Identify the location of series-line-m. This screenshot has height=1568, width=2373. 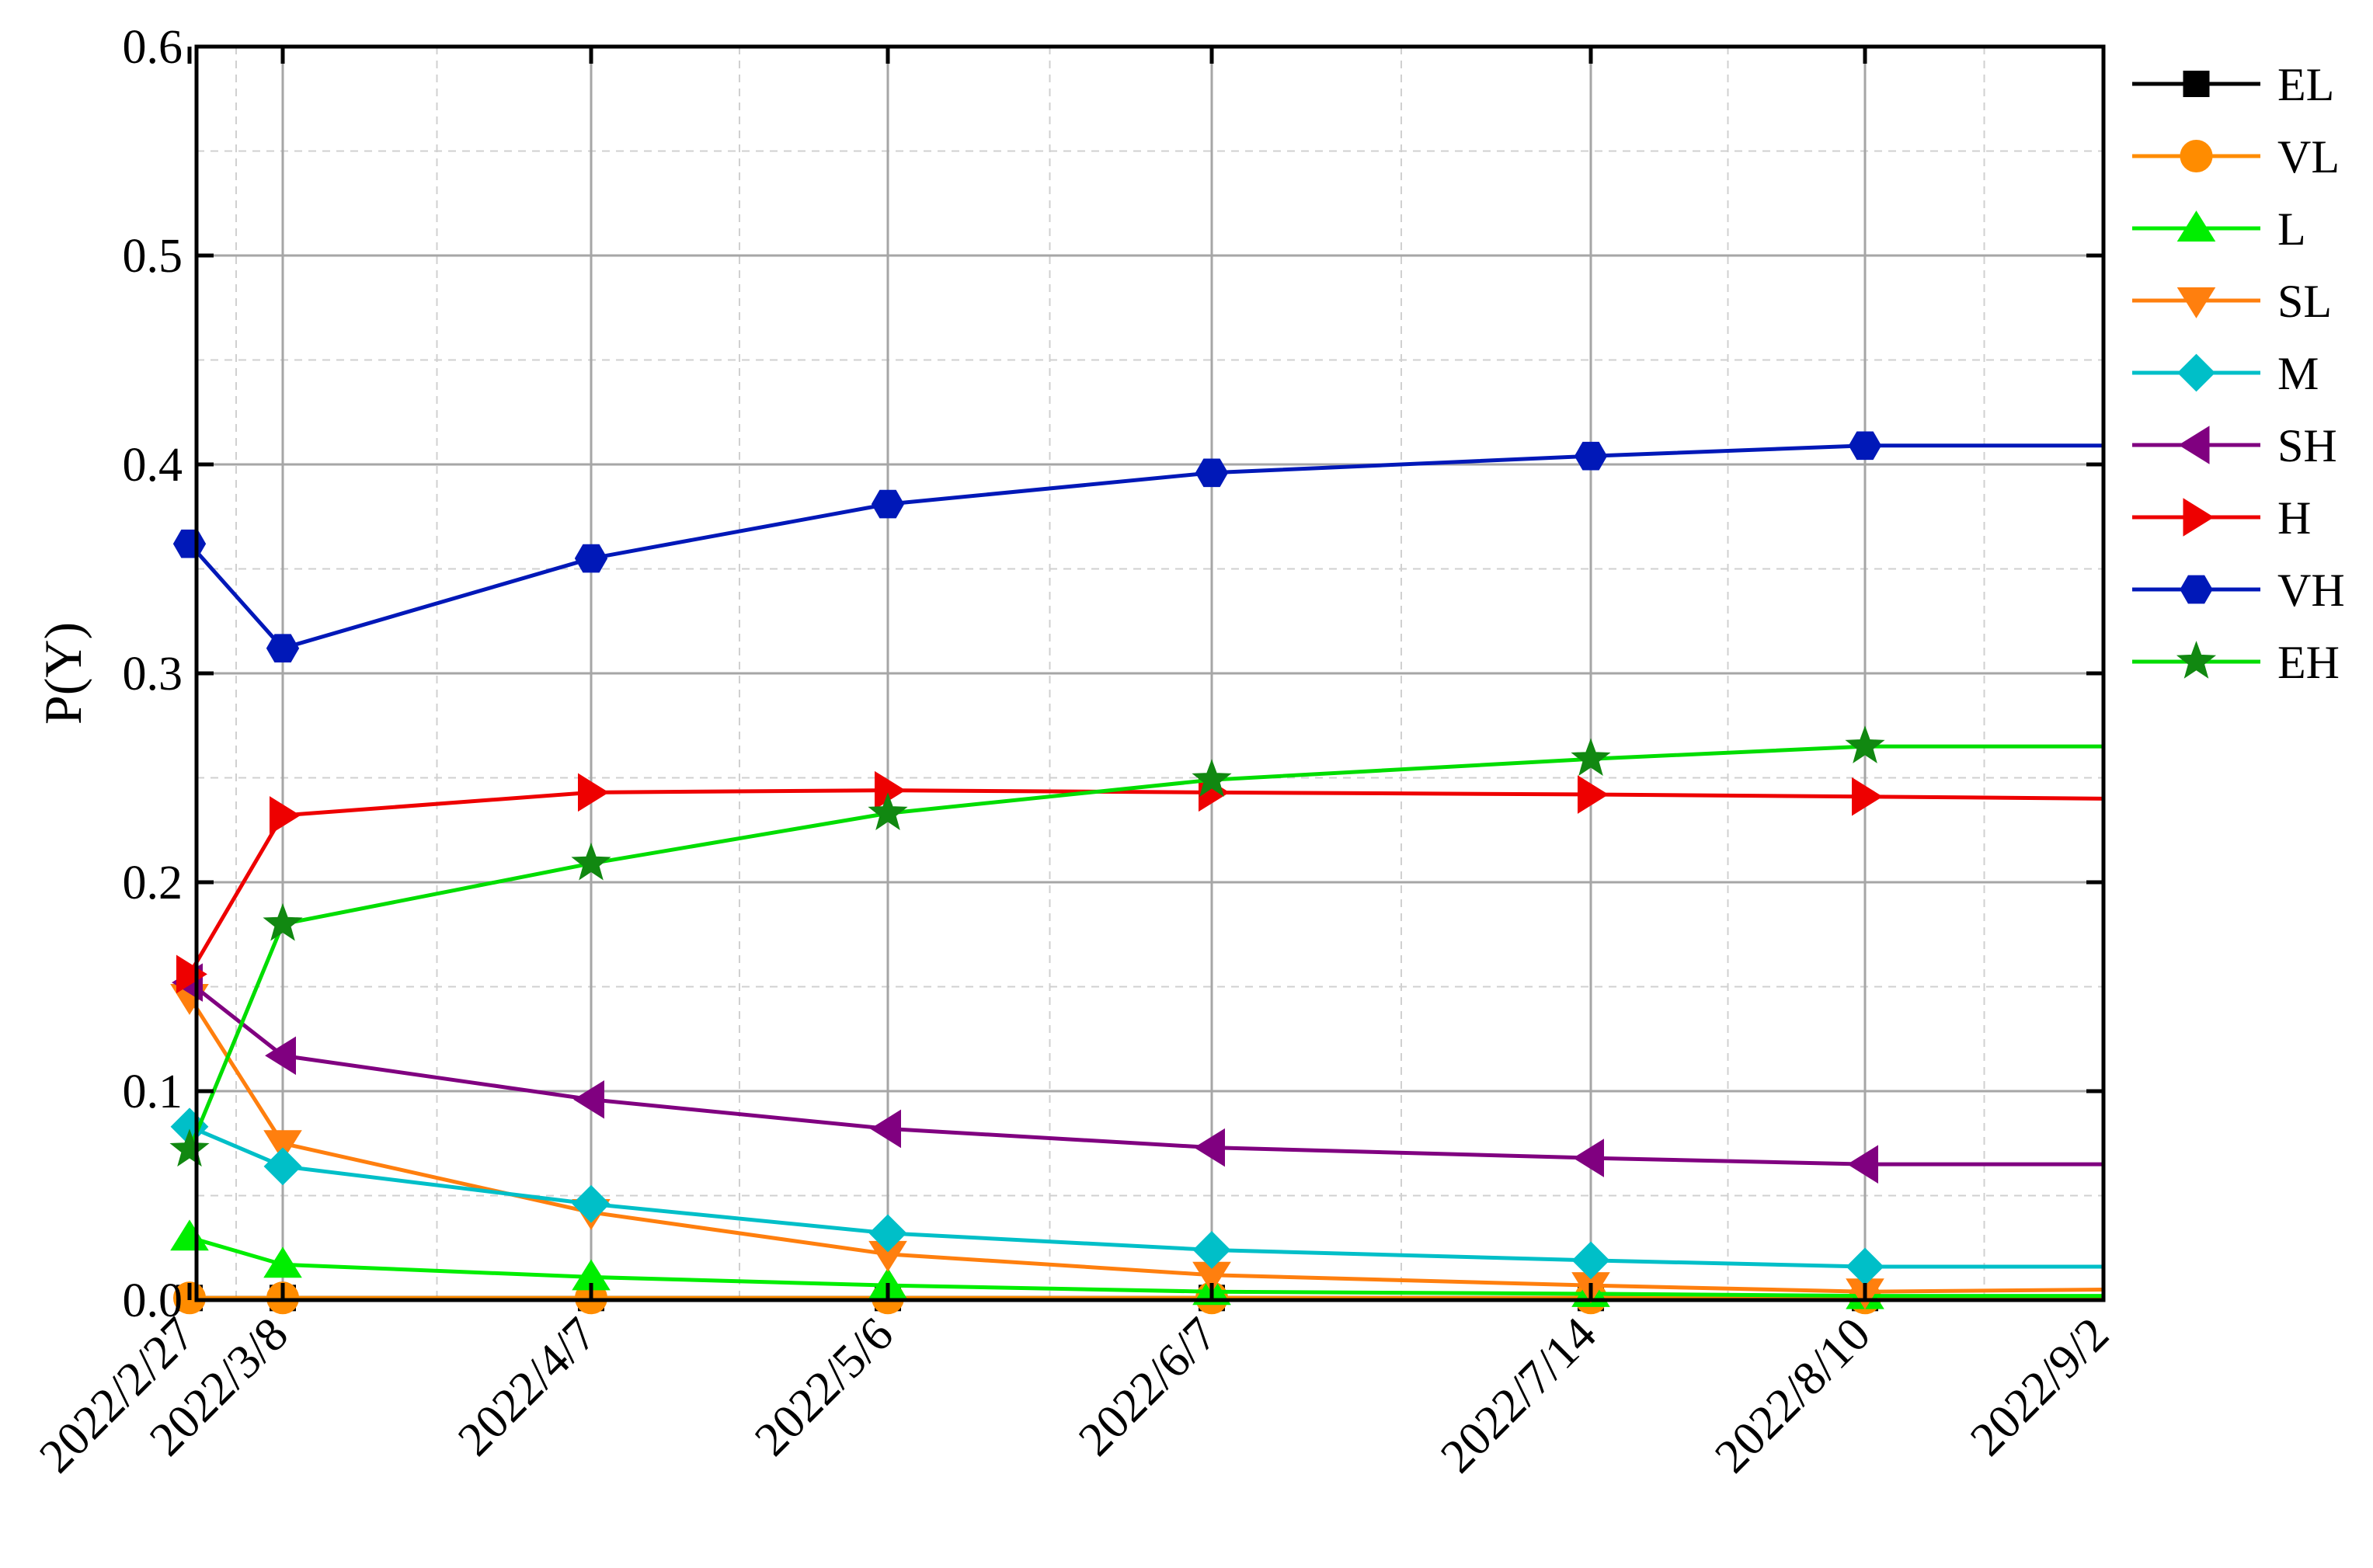
(1146, 1197).